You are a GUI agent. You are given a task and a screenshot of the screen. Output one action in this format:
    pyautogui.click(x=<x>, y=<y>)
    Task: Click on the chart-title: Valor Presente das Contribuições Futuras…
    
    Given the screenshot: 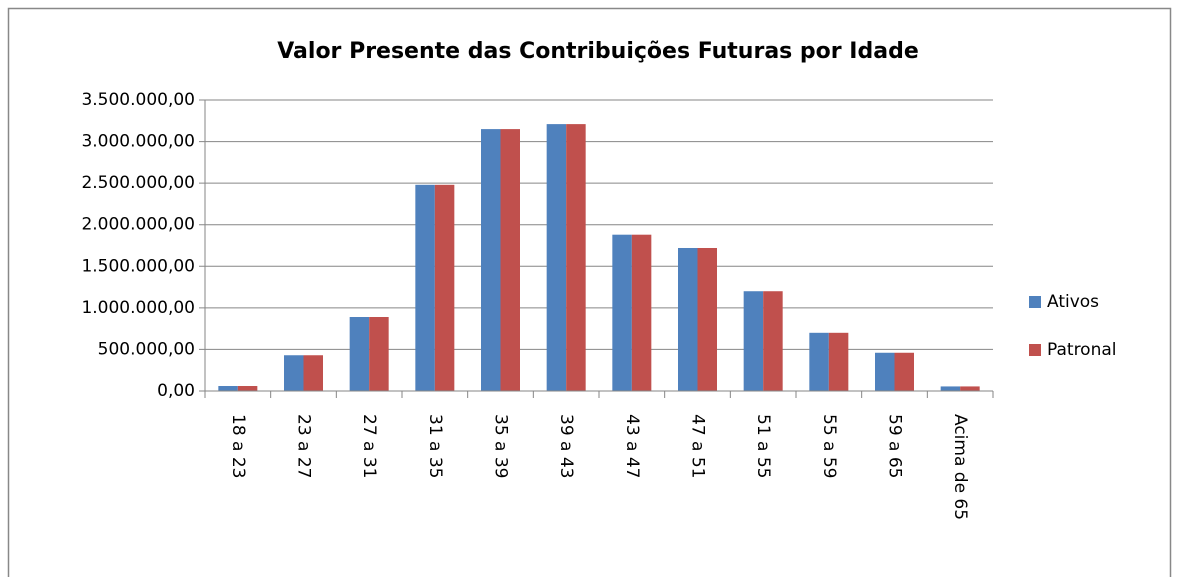 What is the action you would take?
    pyautogui.click(x=598, y=51)
    